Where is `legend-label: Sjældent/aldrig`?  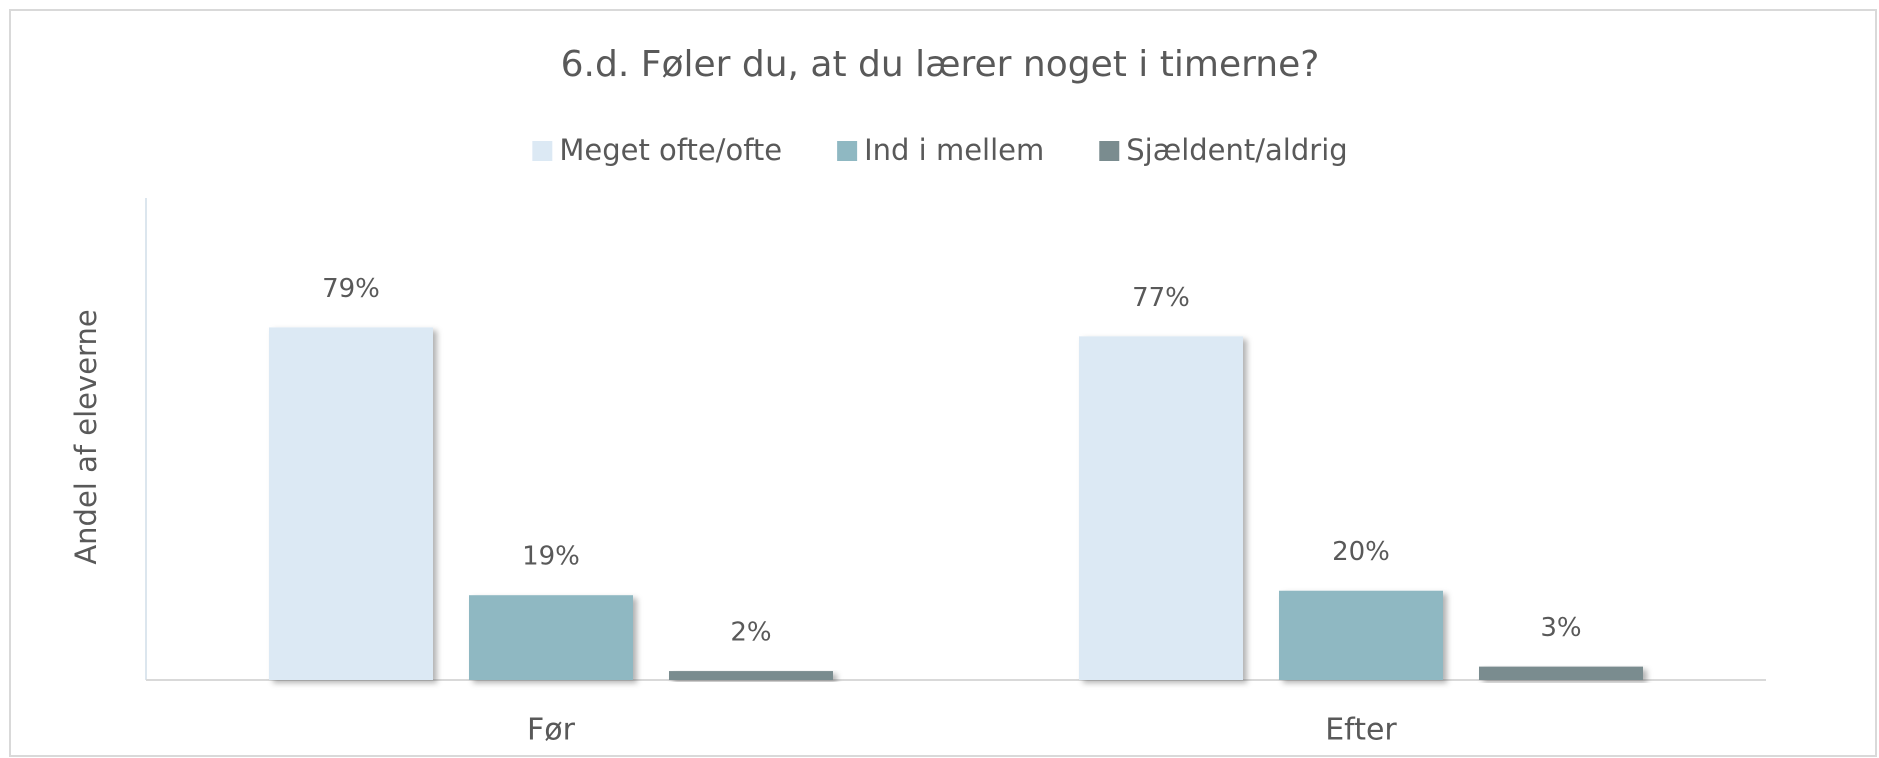
legend-label: Sjældent/aldrig is located at coordinates (1236, 150).